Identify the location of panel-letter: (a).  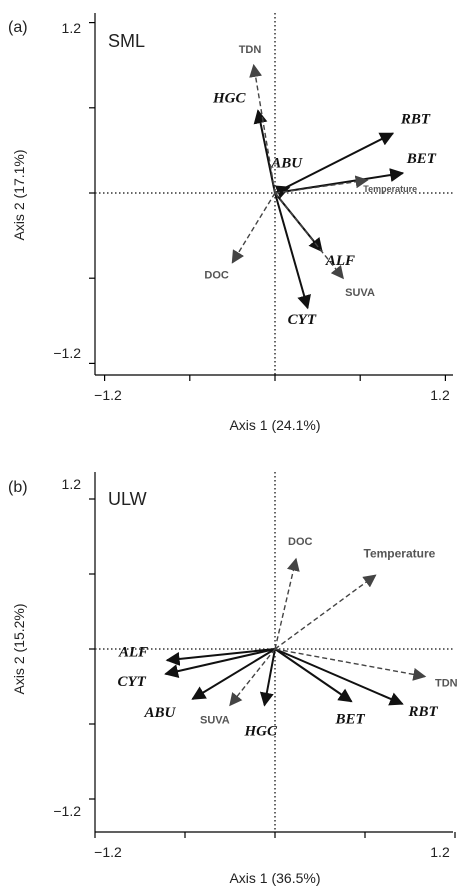
(18, 27).